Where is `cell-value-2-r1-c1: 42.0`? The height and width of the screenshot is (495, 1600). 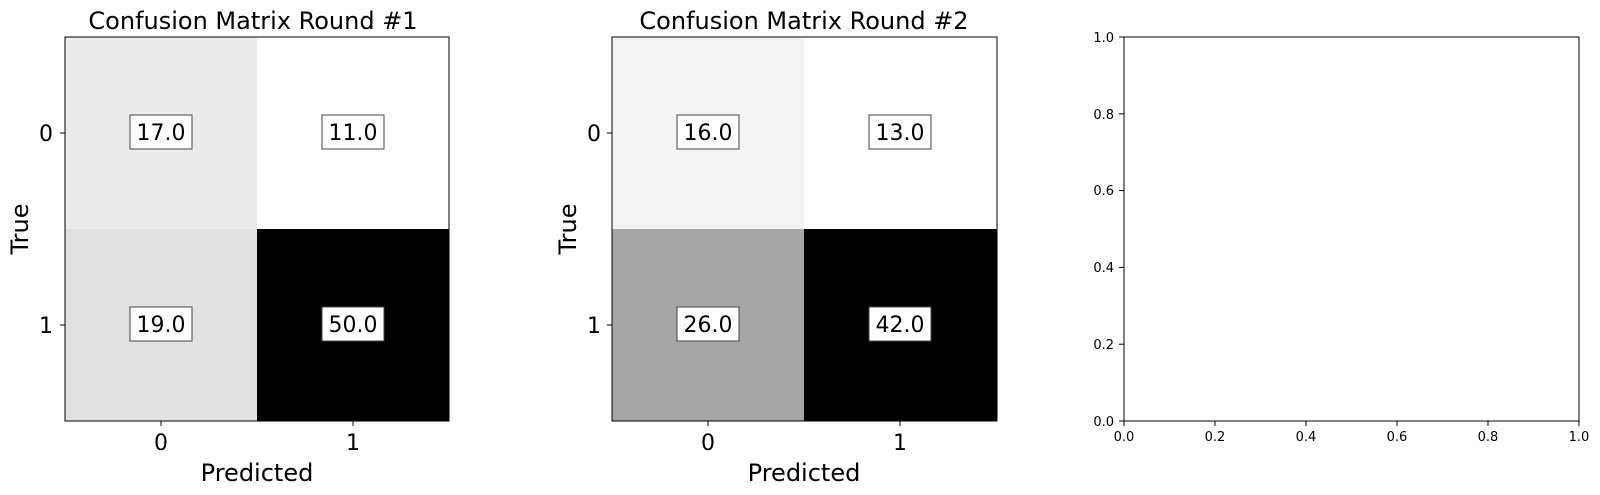 cell-value-2-r1-c1: 42.0 is located at coordinates (900, 325).